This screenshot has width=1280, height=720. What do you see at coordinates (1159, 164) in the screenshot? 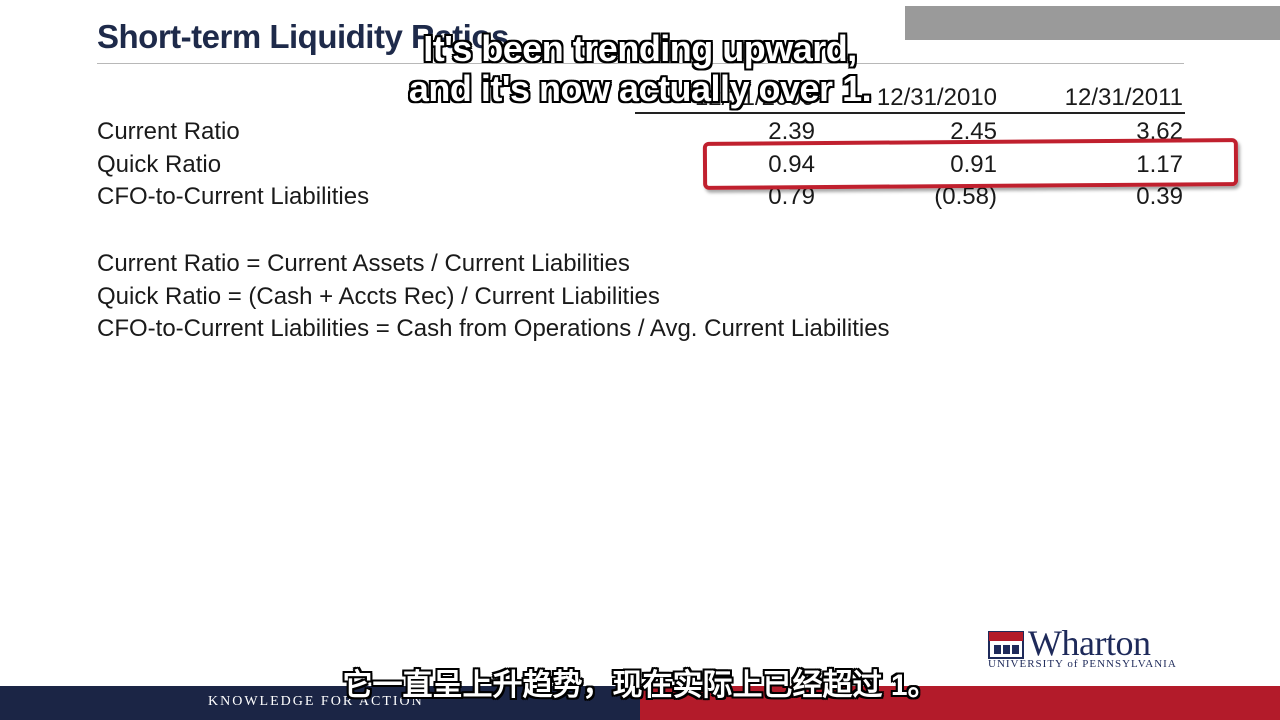
I see `cell-quick-ratio-2011: 1.17` at bounding box center [1159, 164].